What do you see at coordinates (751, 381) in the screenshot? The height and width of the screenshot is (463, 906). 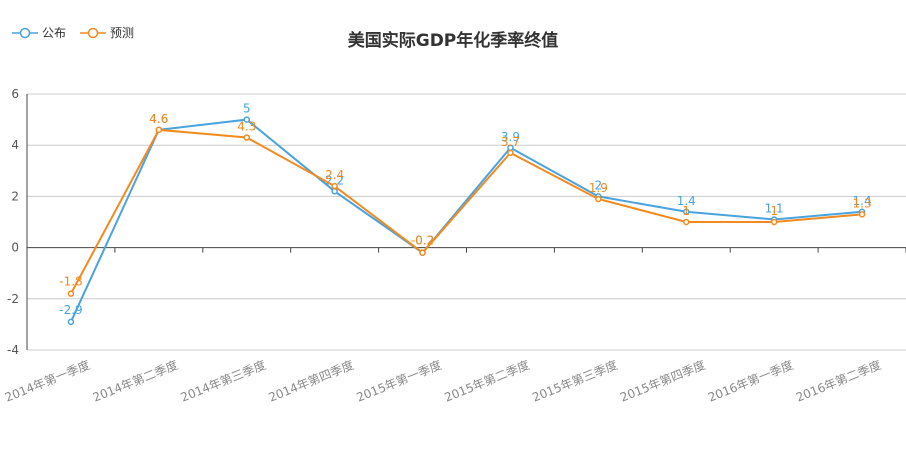 I see `x-tick-label: 2016年第一季度` at bounding box center [751, 381].